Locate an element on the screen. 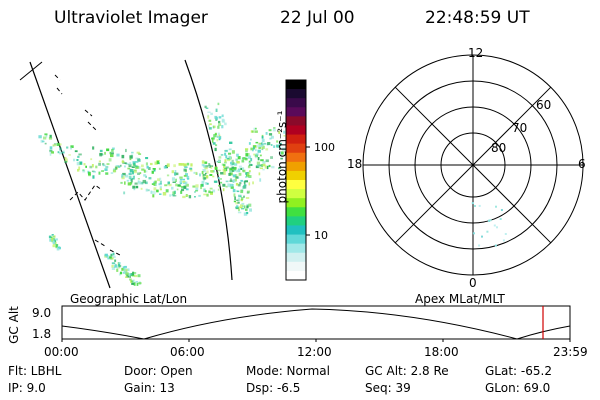  colorbar-label: photon cm⁻²s⁻¹ is located at coordinates (282, 157).